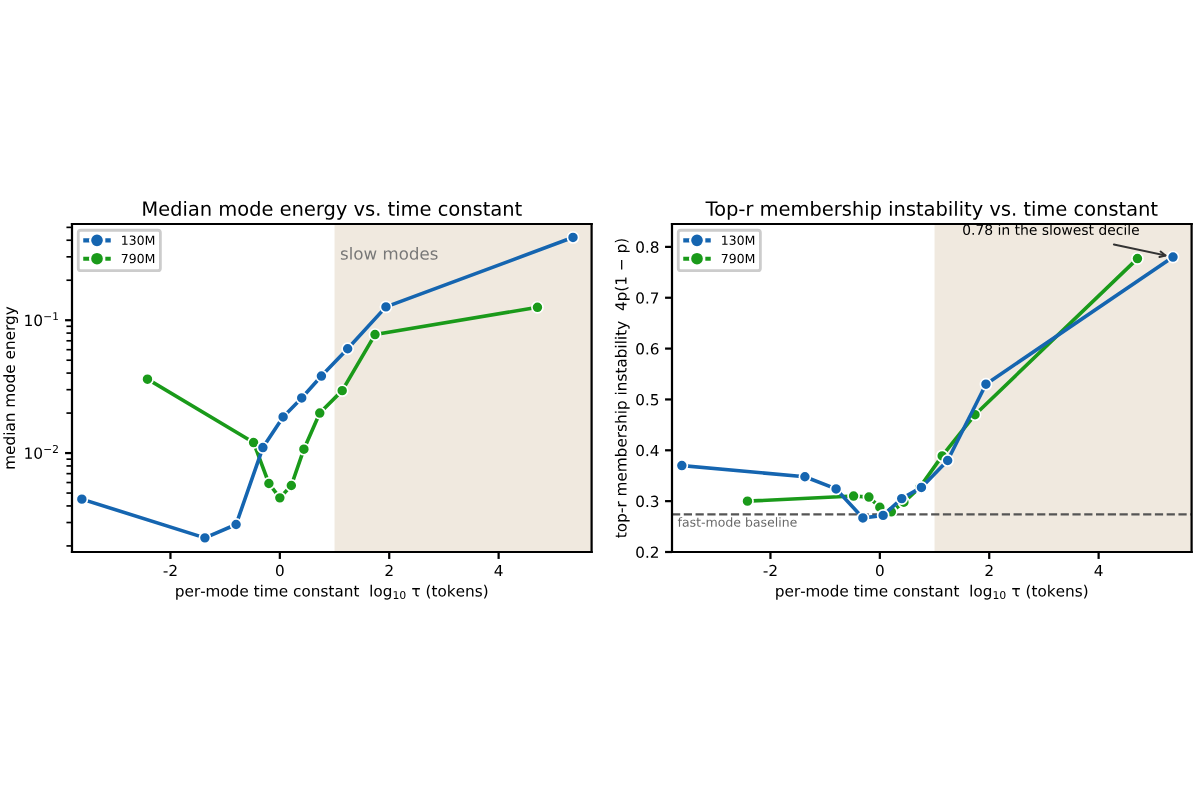 Image resolution: width=1200 pixels, height=800 pixels. What do you see at coordinates (332, 210) in the screenshot?
I see `chart-title: Median mode energy vs. time constant` at bounding box center [332, 210].